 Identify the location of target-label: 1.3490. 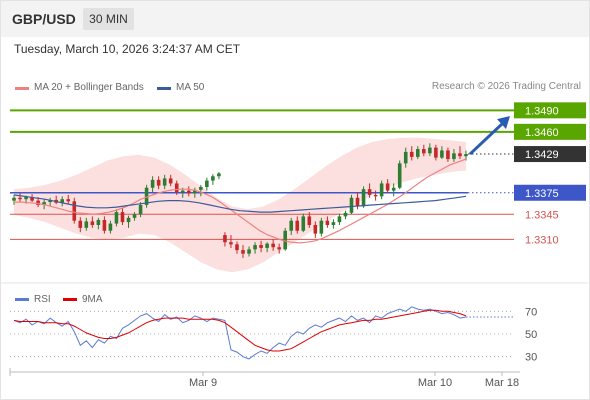
(542, 111).